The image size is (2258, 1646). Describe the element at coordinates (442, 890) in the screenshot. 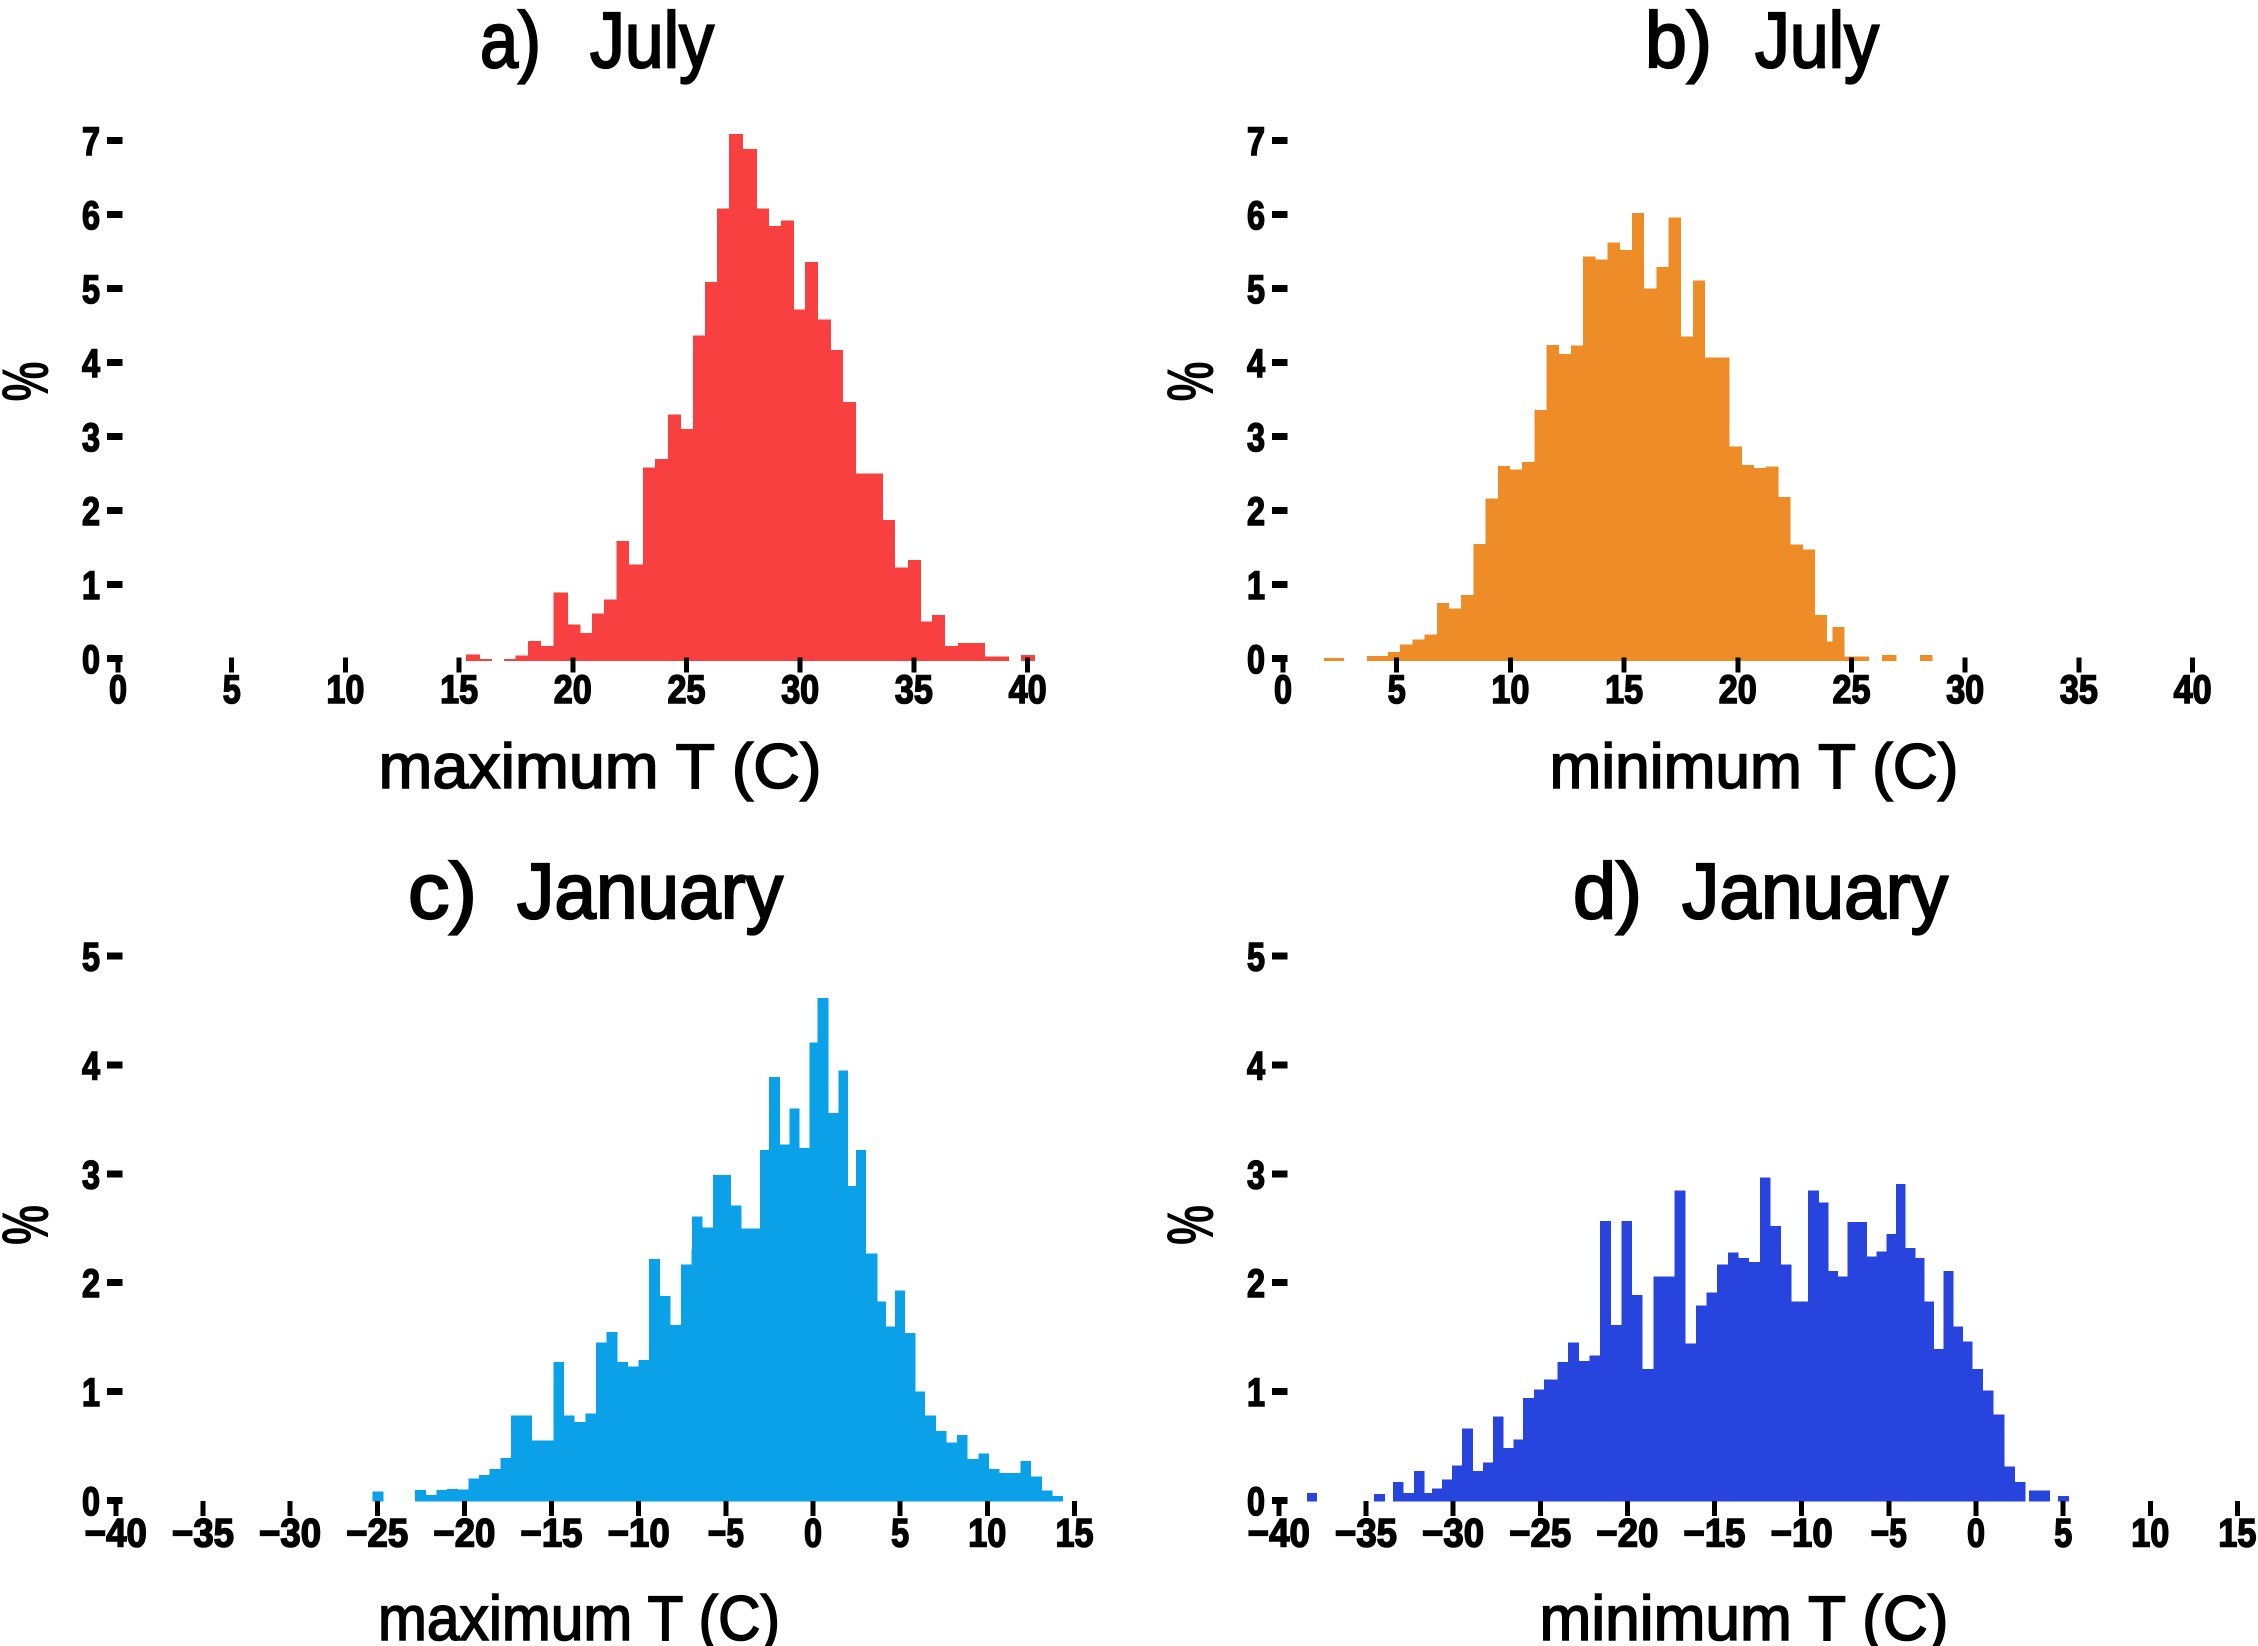

I see `svg-text: c)` at that location.